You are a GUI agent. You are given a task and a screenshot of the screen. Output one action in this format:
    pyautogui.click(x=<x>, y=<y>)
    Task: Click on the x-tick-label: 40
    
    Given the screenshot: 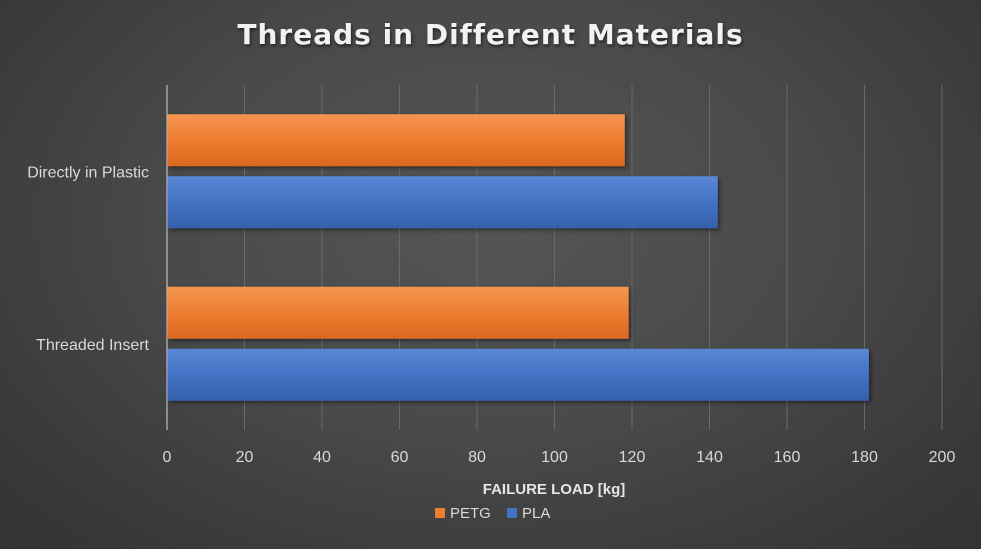 What is the action you would take?
    pyautogui.click(x=322, y=457)
    